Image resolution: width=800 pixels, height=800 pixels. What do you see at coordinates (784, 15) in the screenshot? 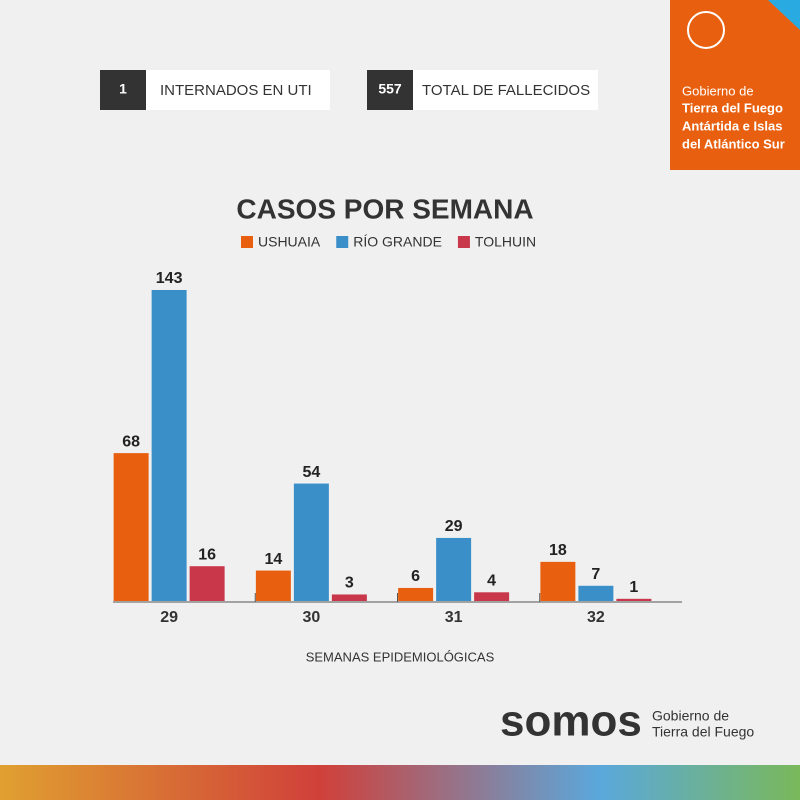
I see `badge-corner` at bounding box center [784, 15].